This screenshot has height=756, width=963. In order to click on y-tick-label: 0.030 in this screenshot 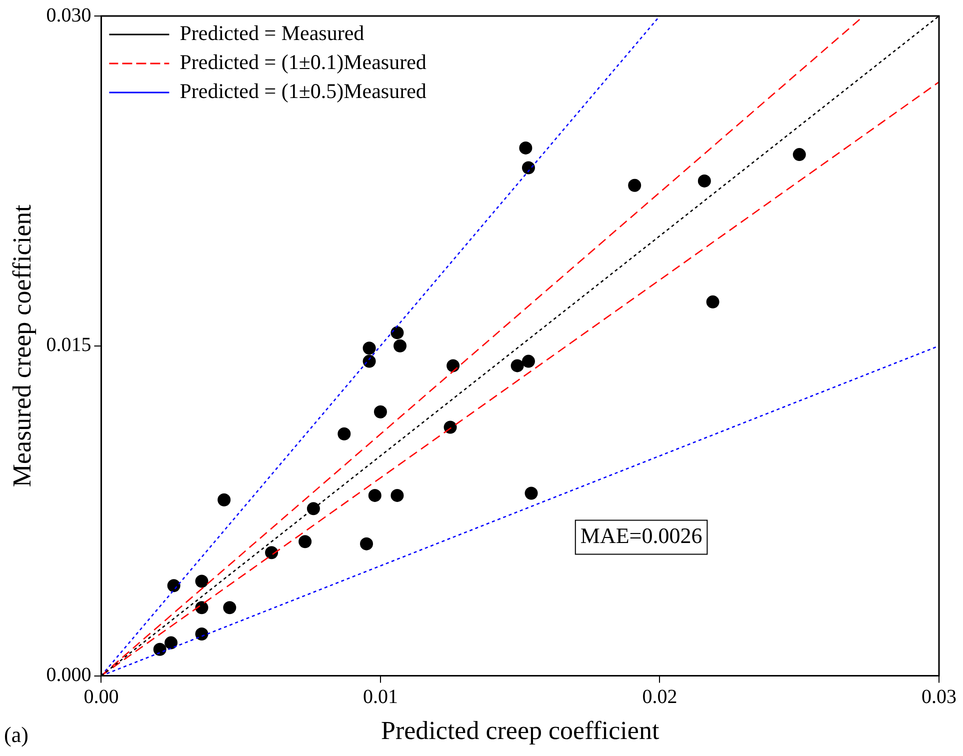, I will do `click(69, 15)`.